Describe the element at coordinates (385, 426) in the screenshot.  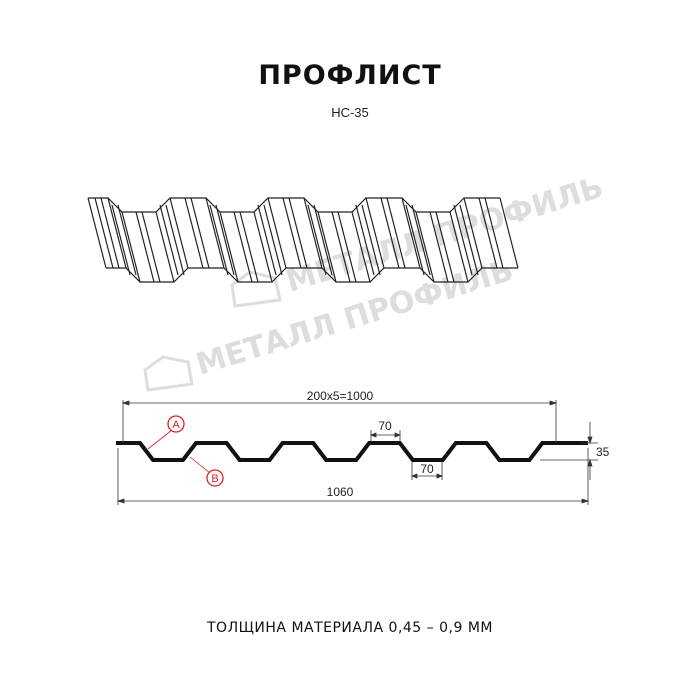
I see `top-flat-label: 70` at that location.